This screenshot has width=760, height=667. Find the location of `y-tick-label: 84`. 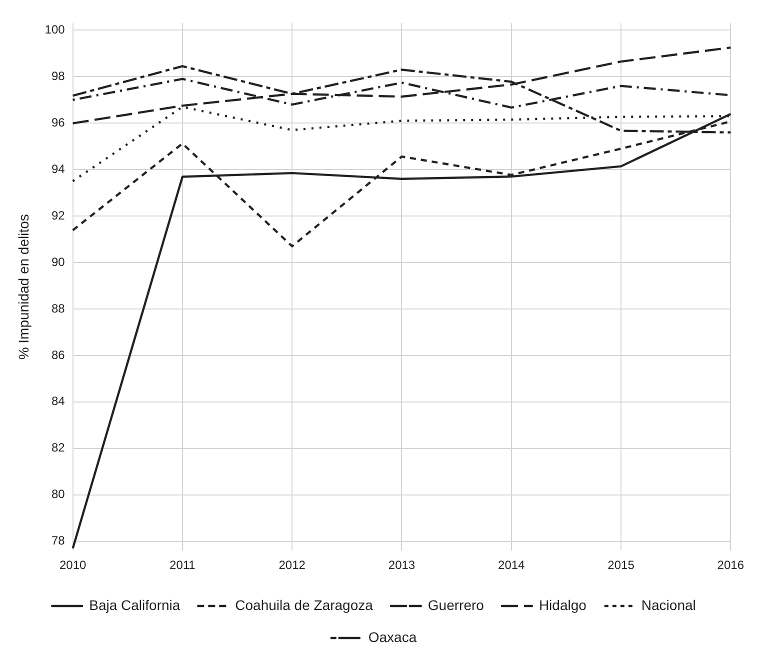

y-tick-label: 84 is located at coordinates (58, 401).